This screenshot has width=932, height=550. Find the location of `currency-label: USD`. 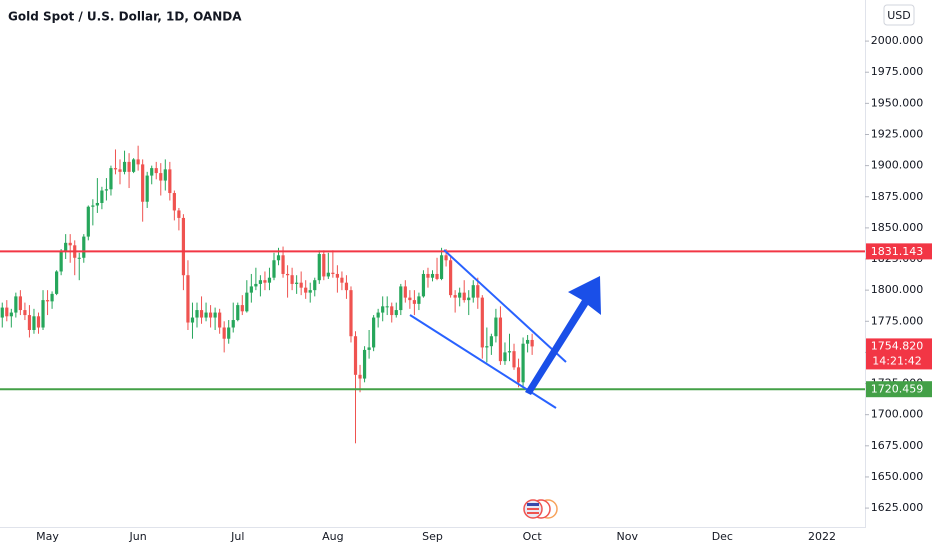

currency-label: USD is located at coordinates (899, 15).